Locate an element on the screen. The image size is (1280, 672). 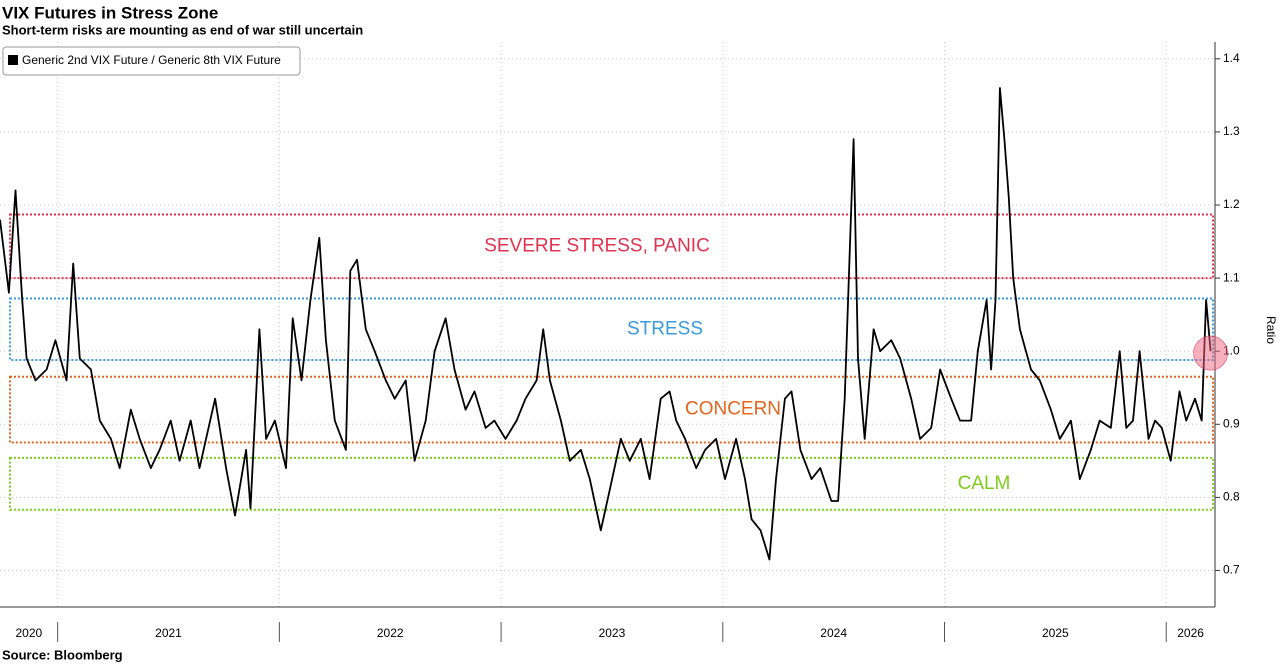
y-tick-label: 1.4 is located at coordinates (1231, 58).